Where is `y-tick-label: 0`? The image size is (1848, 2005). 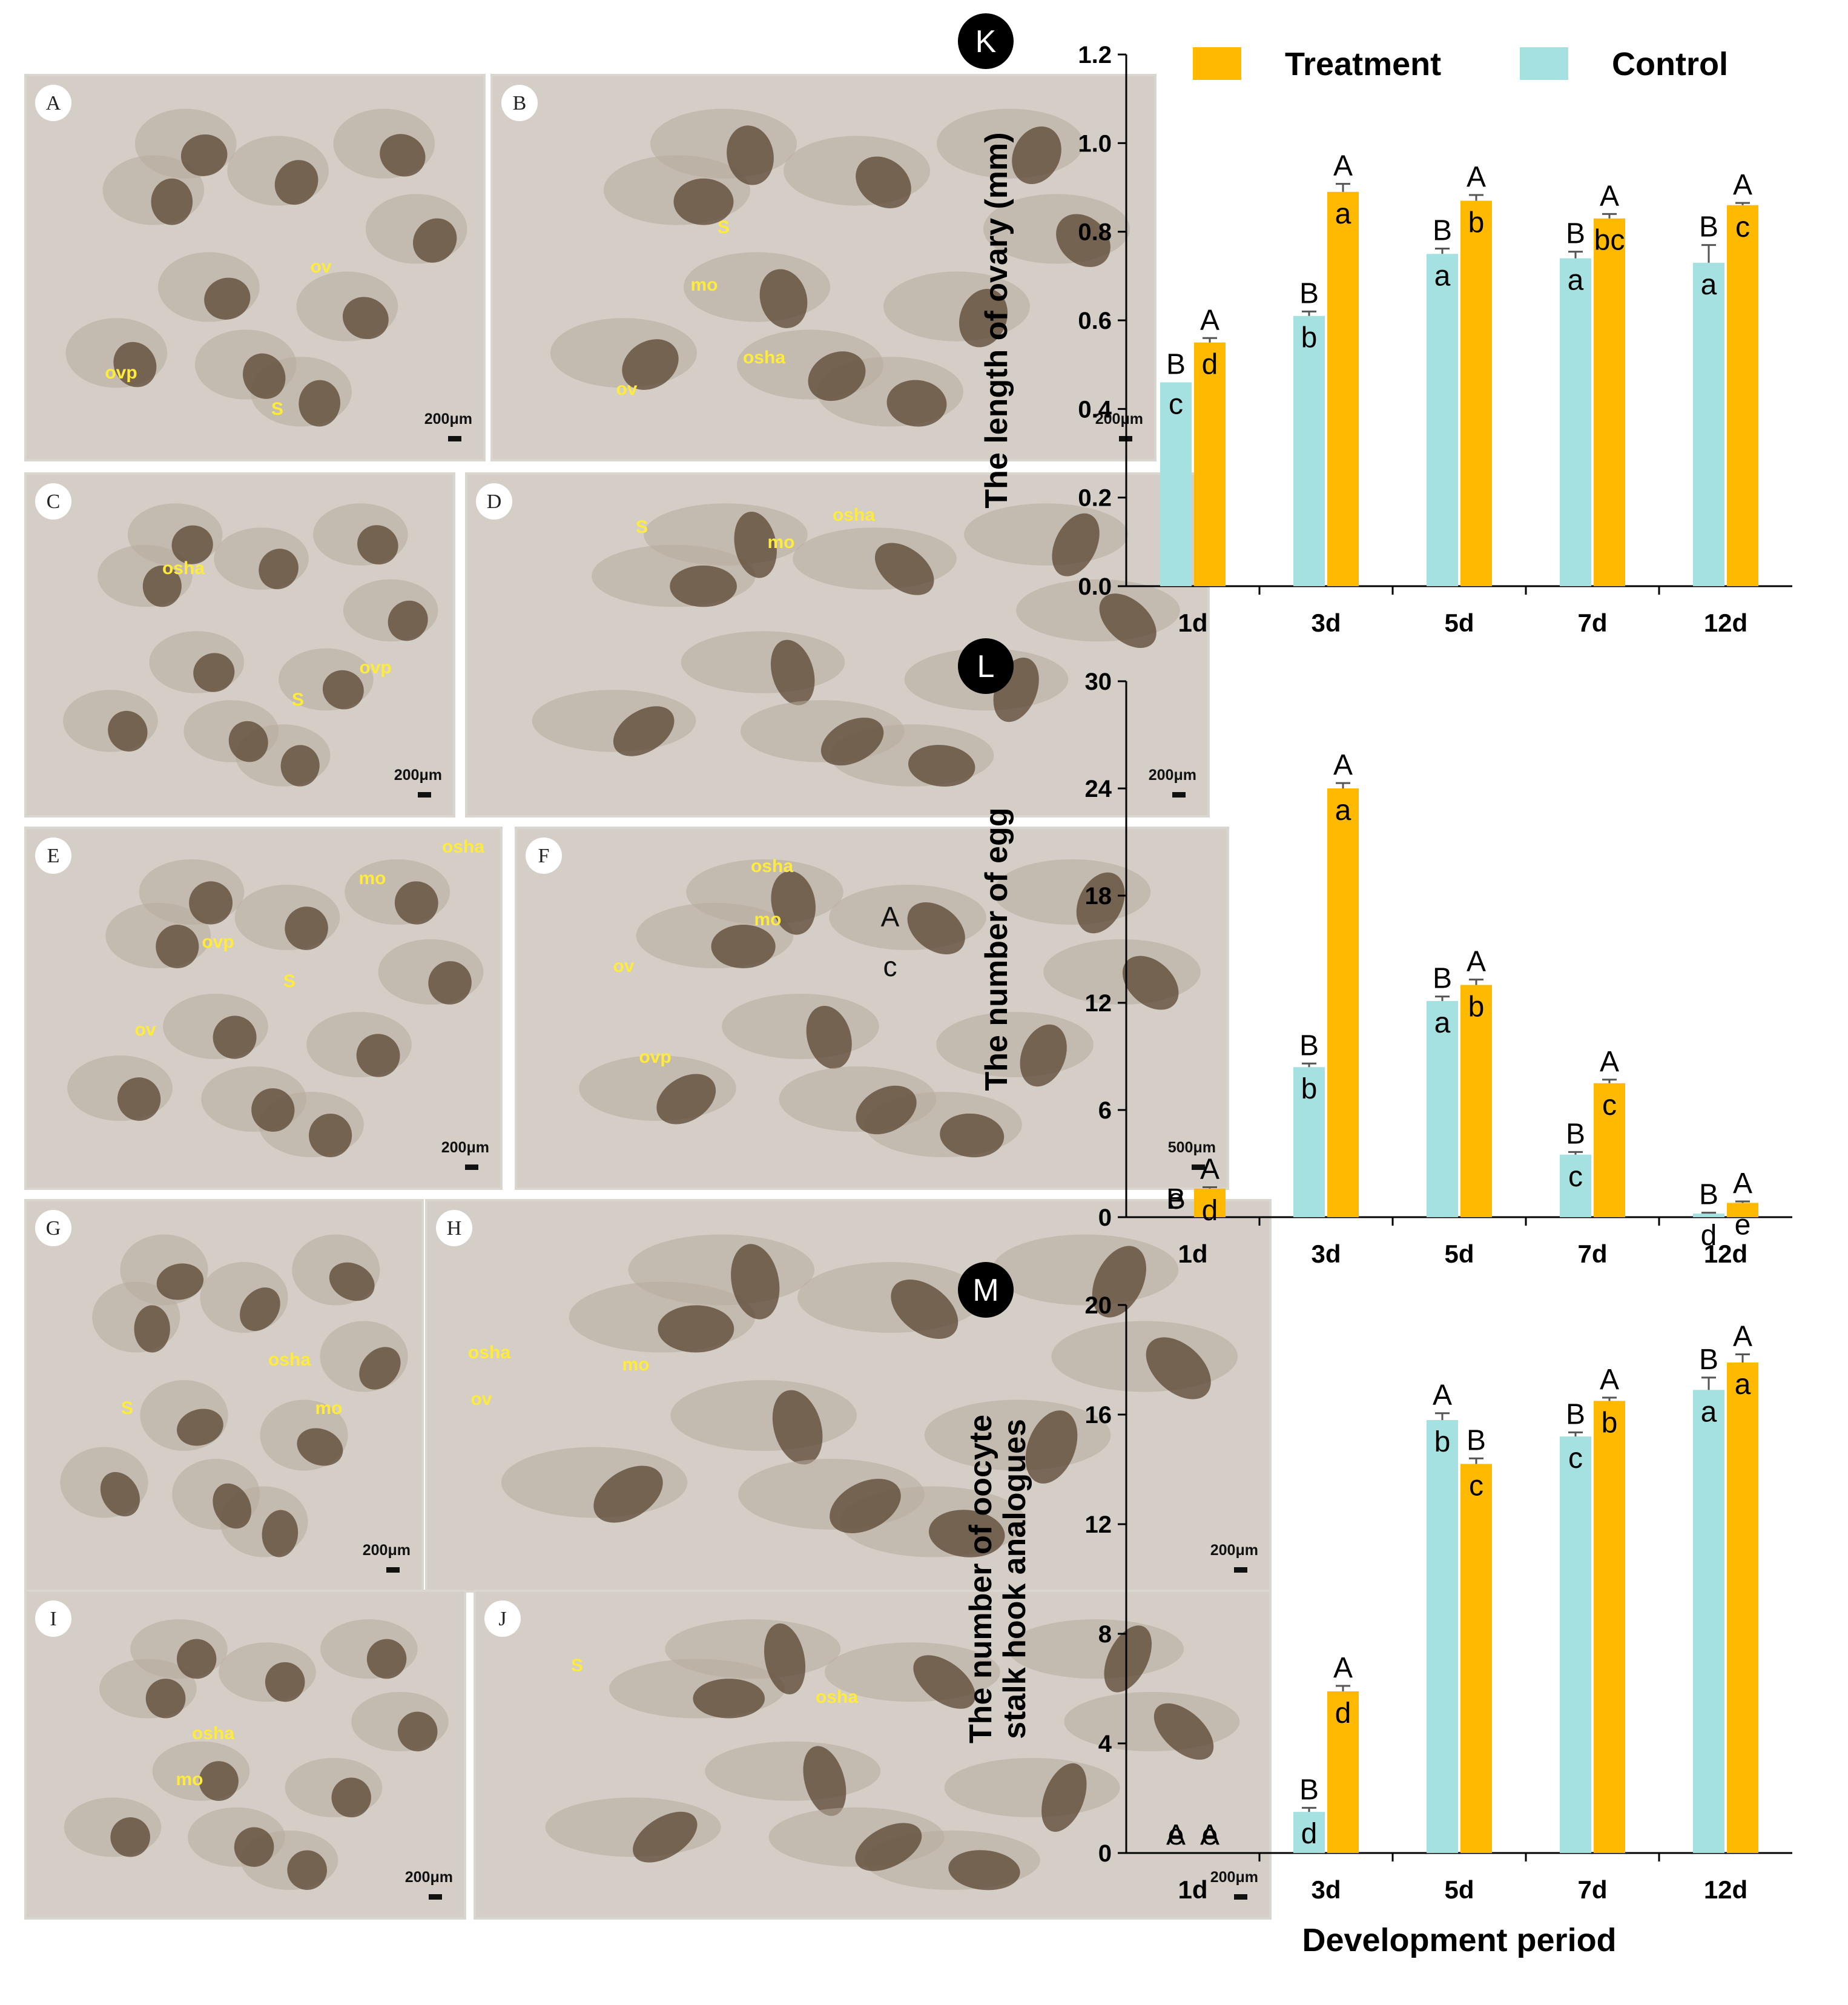 y-tick-label: 0 is located at coordinates (1105, 1217).